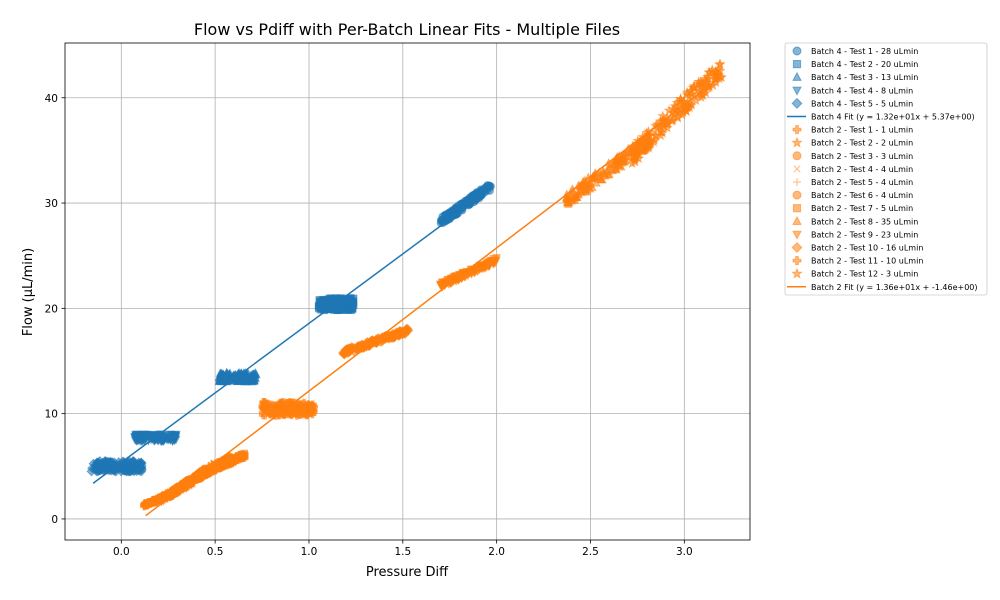 The image size is (1000, 600). I want to click on legend-label: Batch 4 - Test 5 - 5 uLmin, so click(862, 103).